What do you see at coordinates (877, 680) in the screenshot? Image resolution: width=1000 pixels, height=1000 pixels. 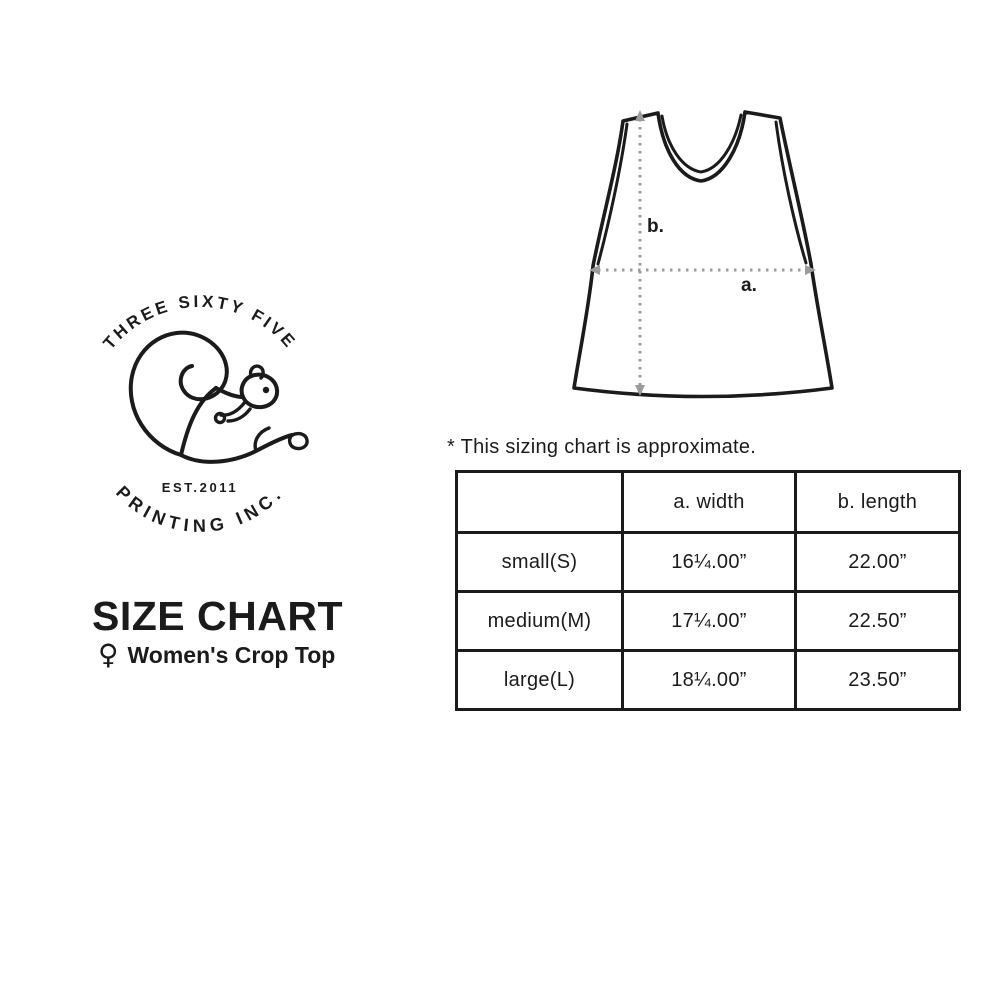 I see `length-cell: 23.50”` at bounding box center [877, 680].